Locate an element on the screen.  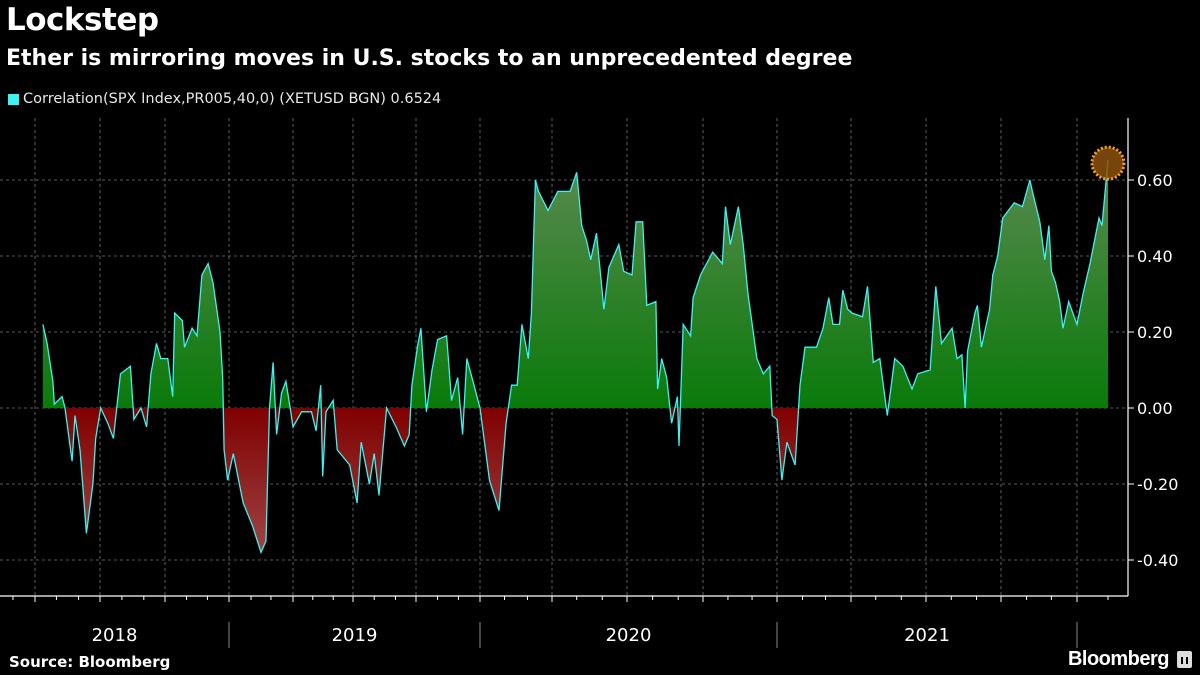
bloomberg-logo: Bloomberg is located at coordinates (1130, 659).